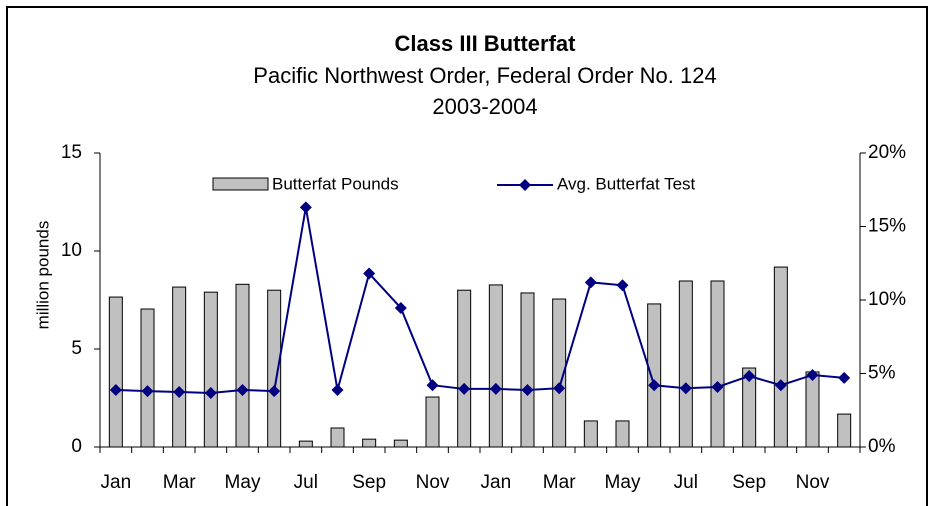 This screenshot has height=506, width=930. What do you see at coordinates (42, 275) in the screenshot?
I see `y-axis-title: million pounds` at bounding box center [42, 275].